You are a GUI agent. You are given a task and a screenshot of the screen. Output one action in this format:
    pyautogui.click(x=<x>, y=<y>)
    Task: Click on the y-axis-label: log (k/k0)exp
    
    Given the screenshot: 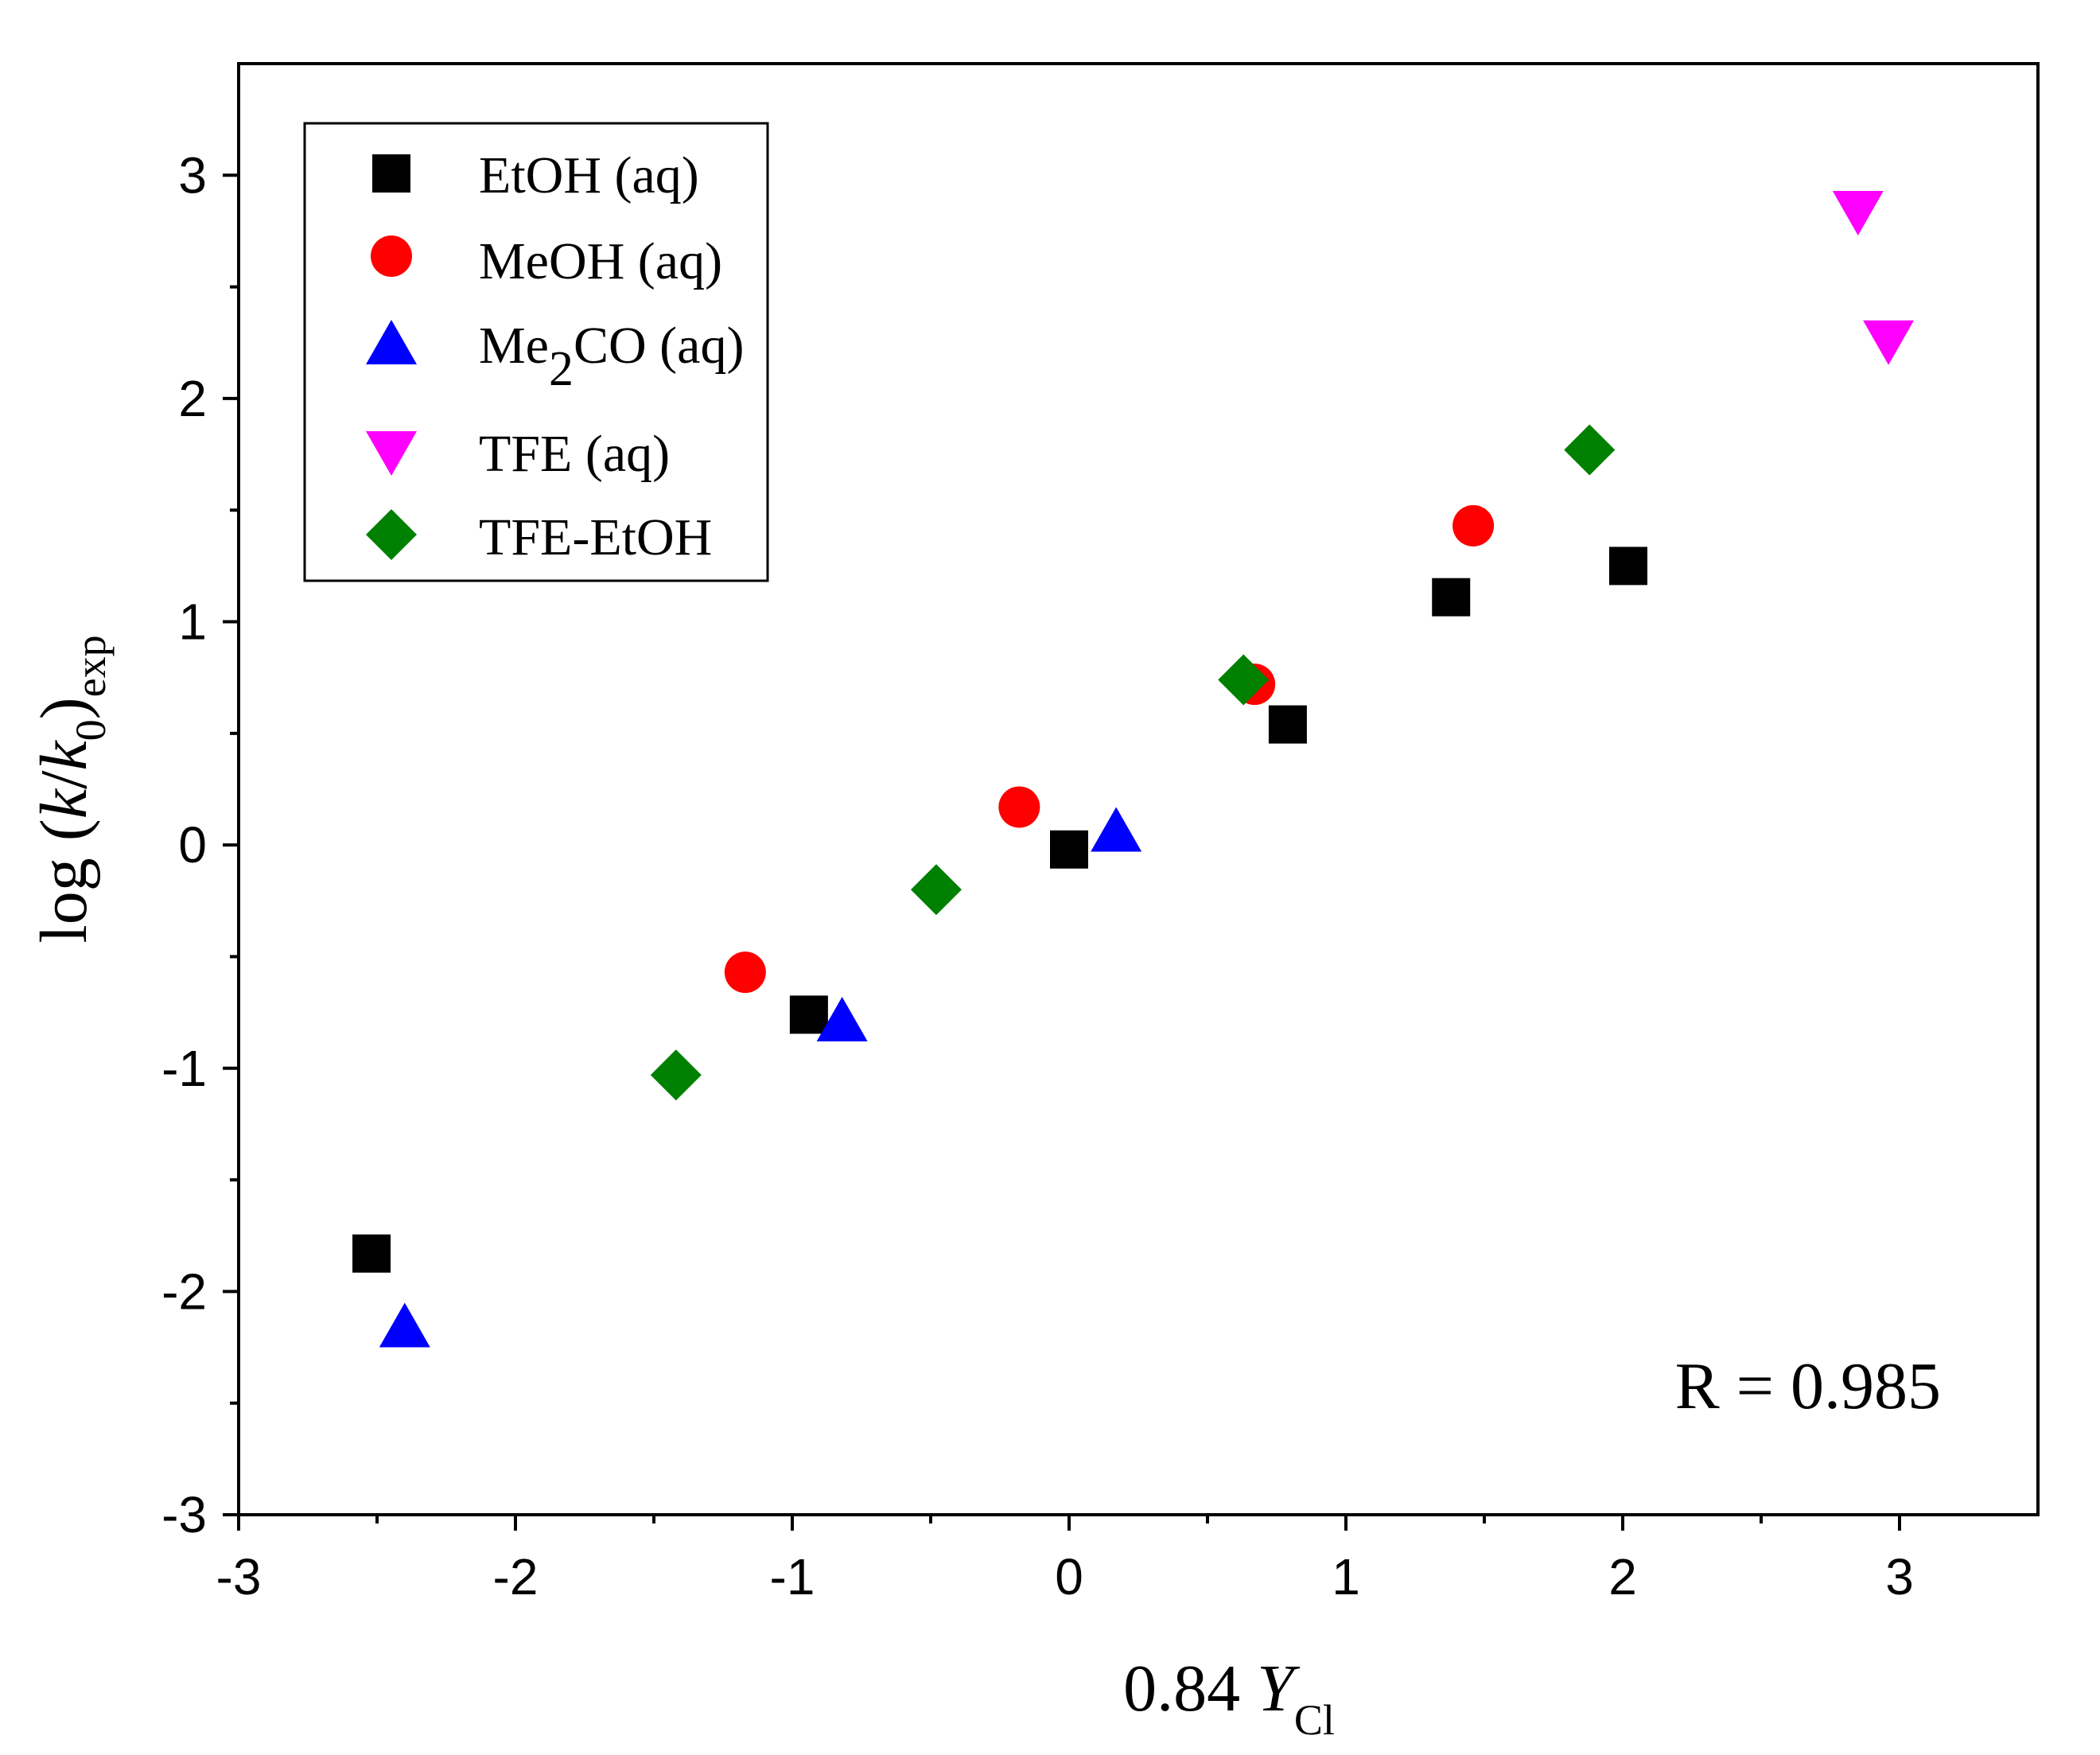 What is the action you would take?
    pyautogui.click(x=71, y=789)
    